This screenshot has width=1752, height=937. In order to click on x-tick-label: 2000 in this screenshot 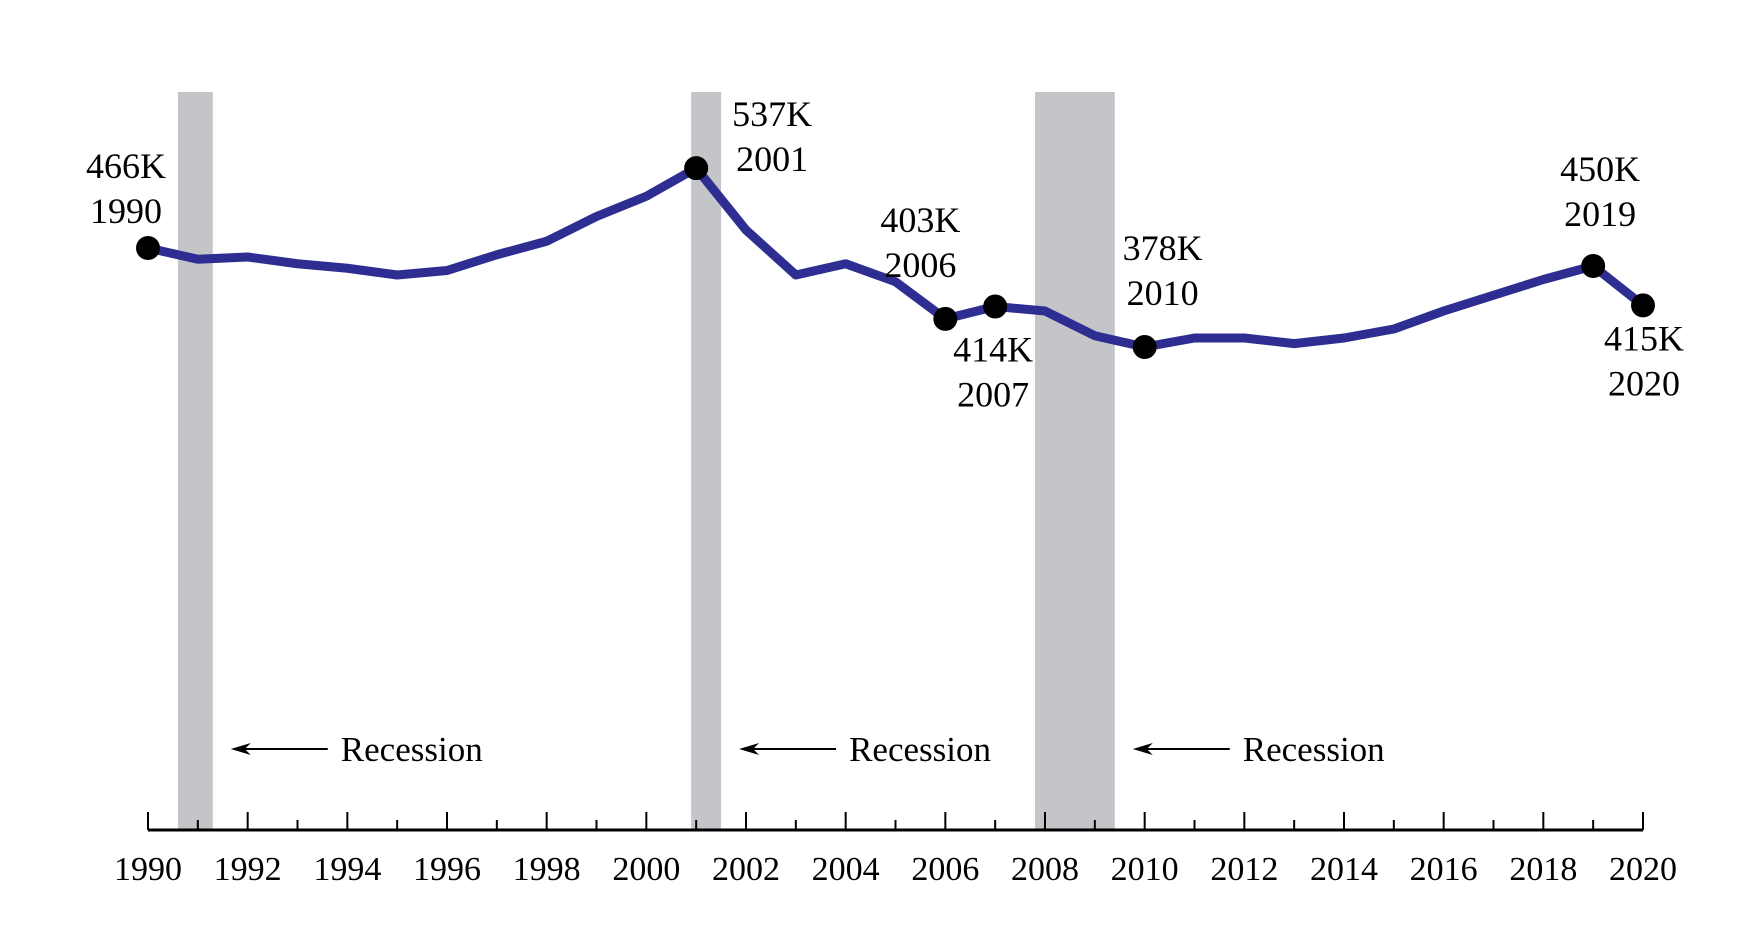, I will do `click(646, 869)`.